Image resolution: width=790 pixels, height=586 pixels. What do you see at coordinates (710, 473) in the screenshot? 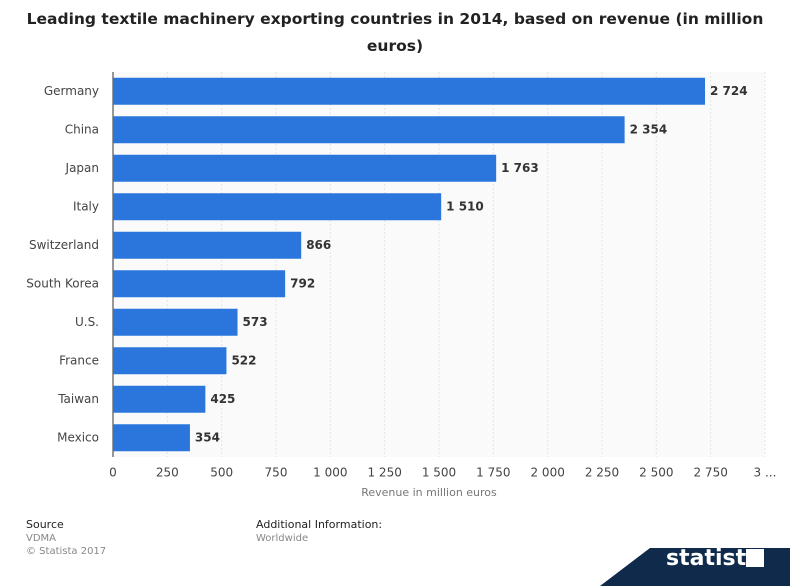
I see `x-tick-label: 2 750` at bounding box center [710, 473].